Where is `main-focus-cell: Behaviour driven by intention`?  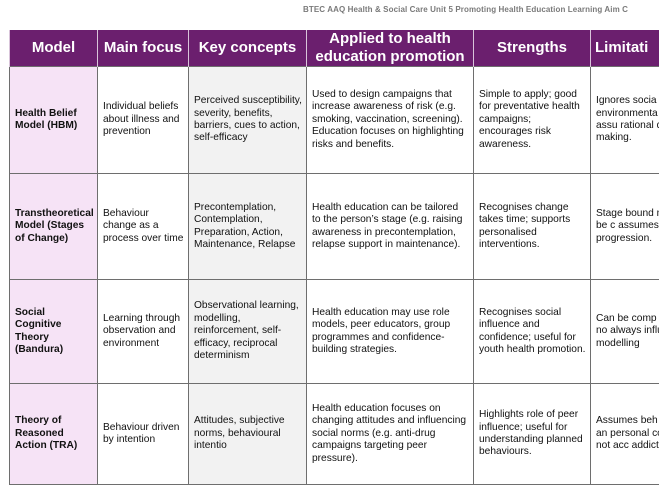 main-focus-cell: Behaviour driven by intention is located at coordinates (143, 434).